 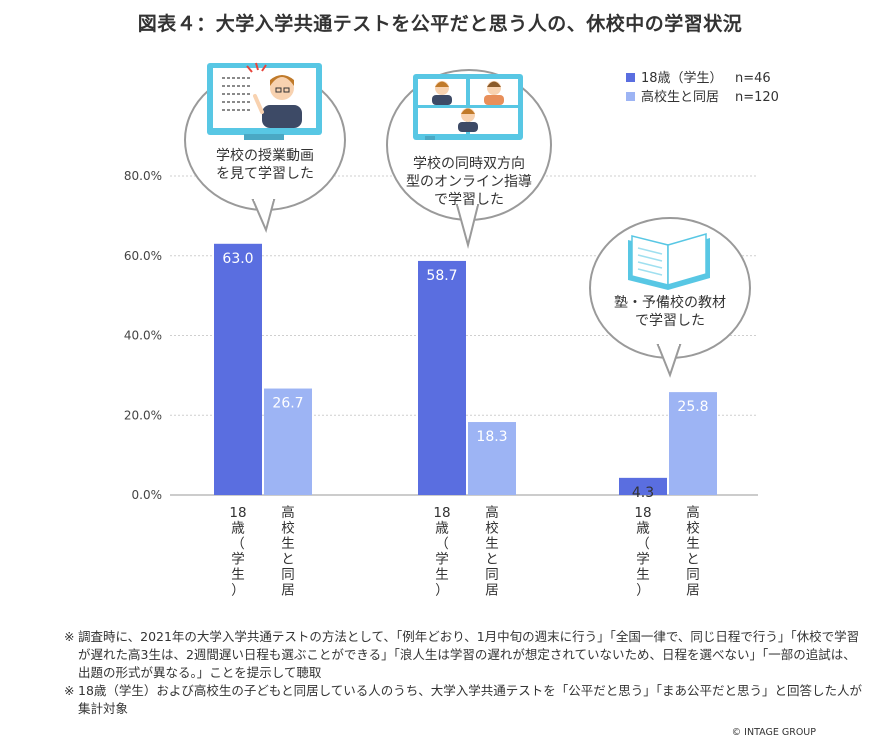 I want to click on teacher-hair, so click(x=282, y=80).